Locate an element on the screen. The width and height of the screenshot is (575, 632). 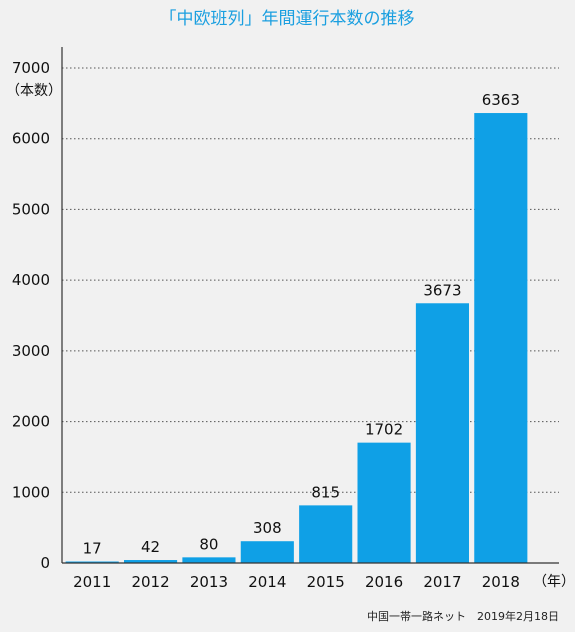
source-note: 中国一帯一路ネット 2019年2月18日 is located at coordinates (463, 616).